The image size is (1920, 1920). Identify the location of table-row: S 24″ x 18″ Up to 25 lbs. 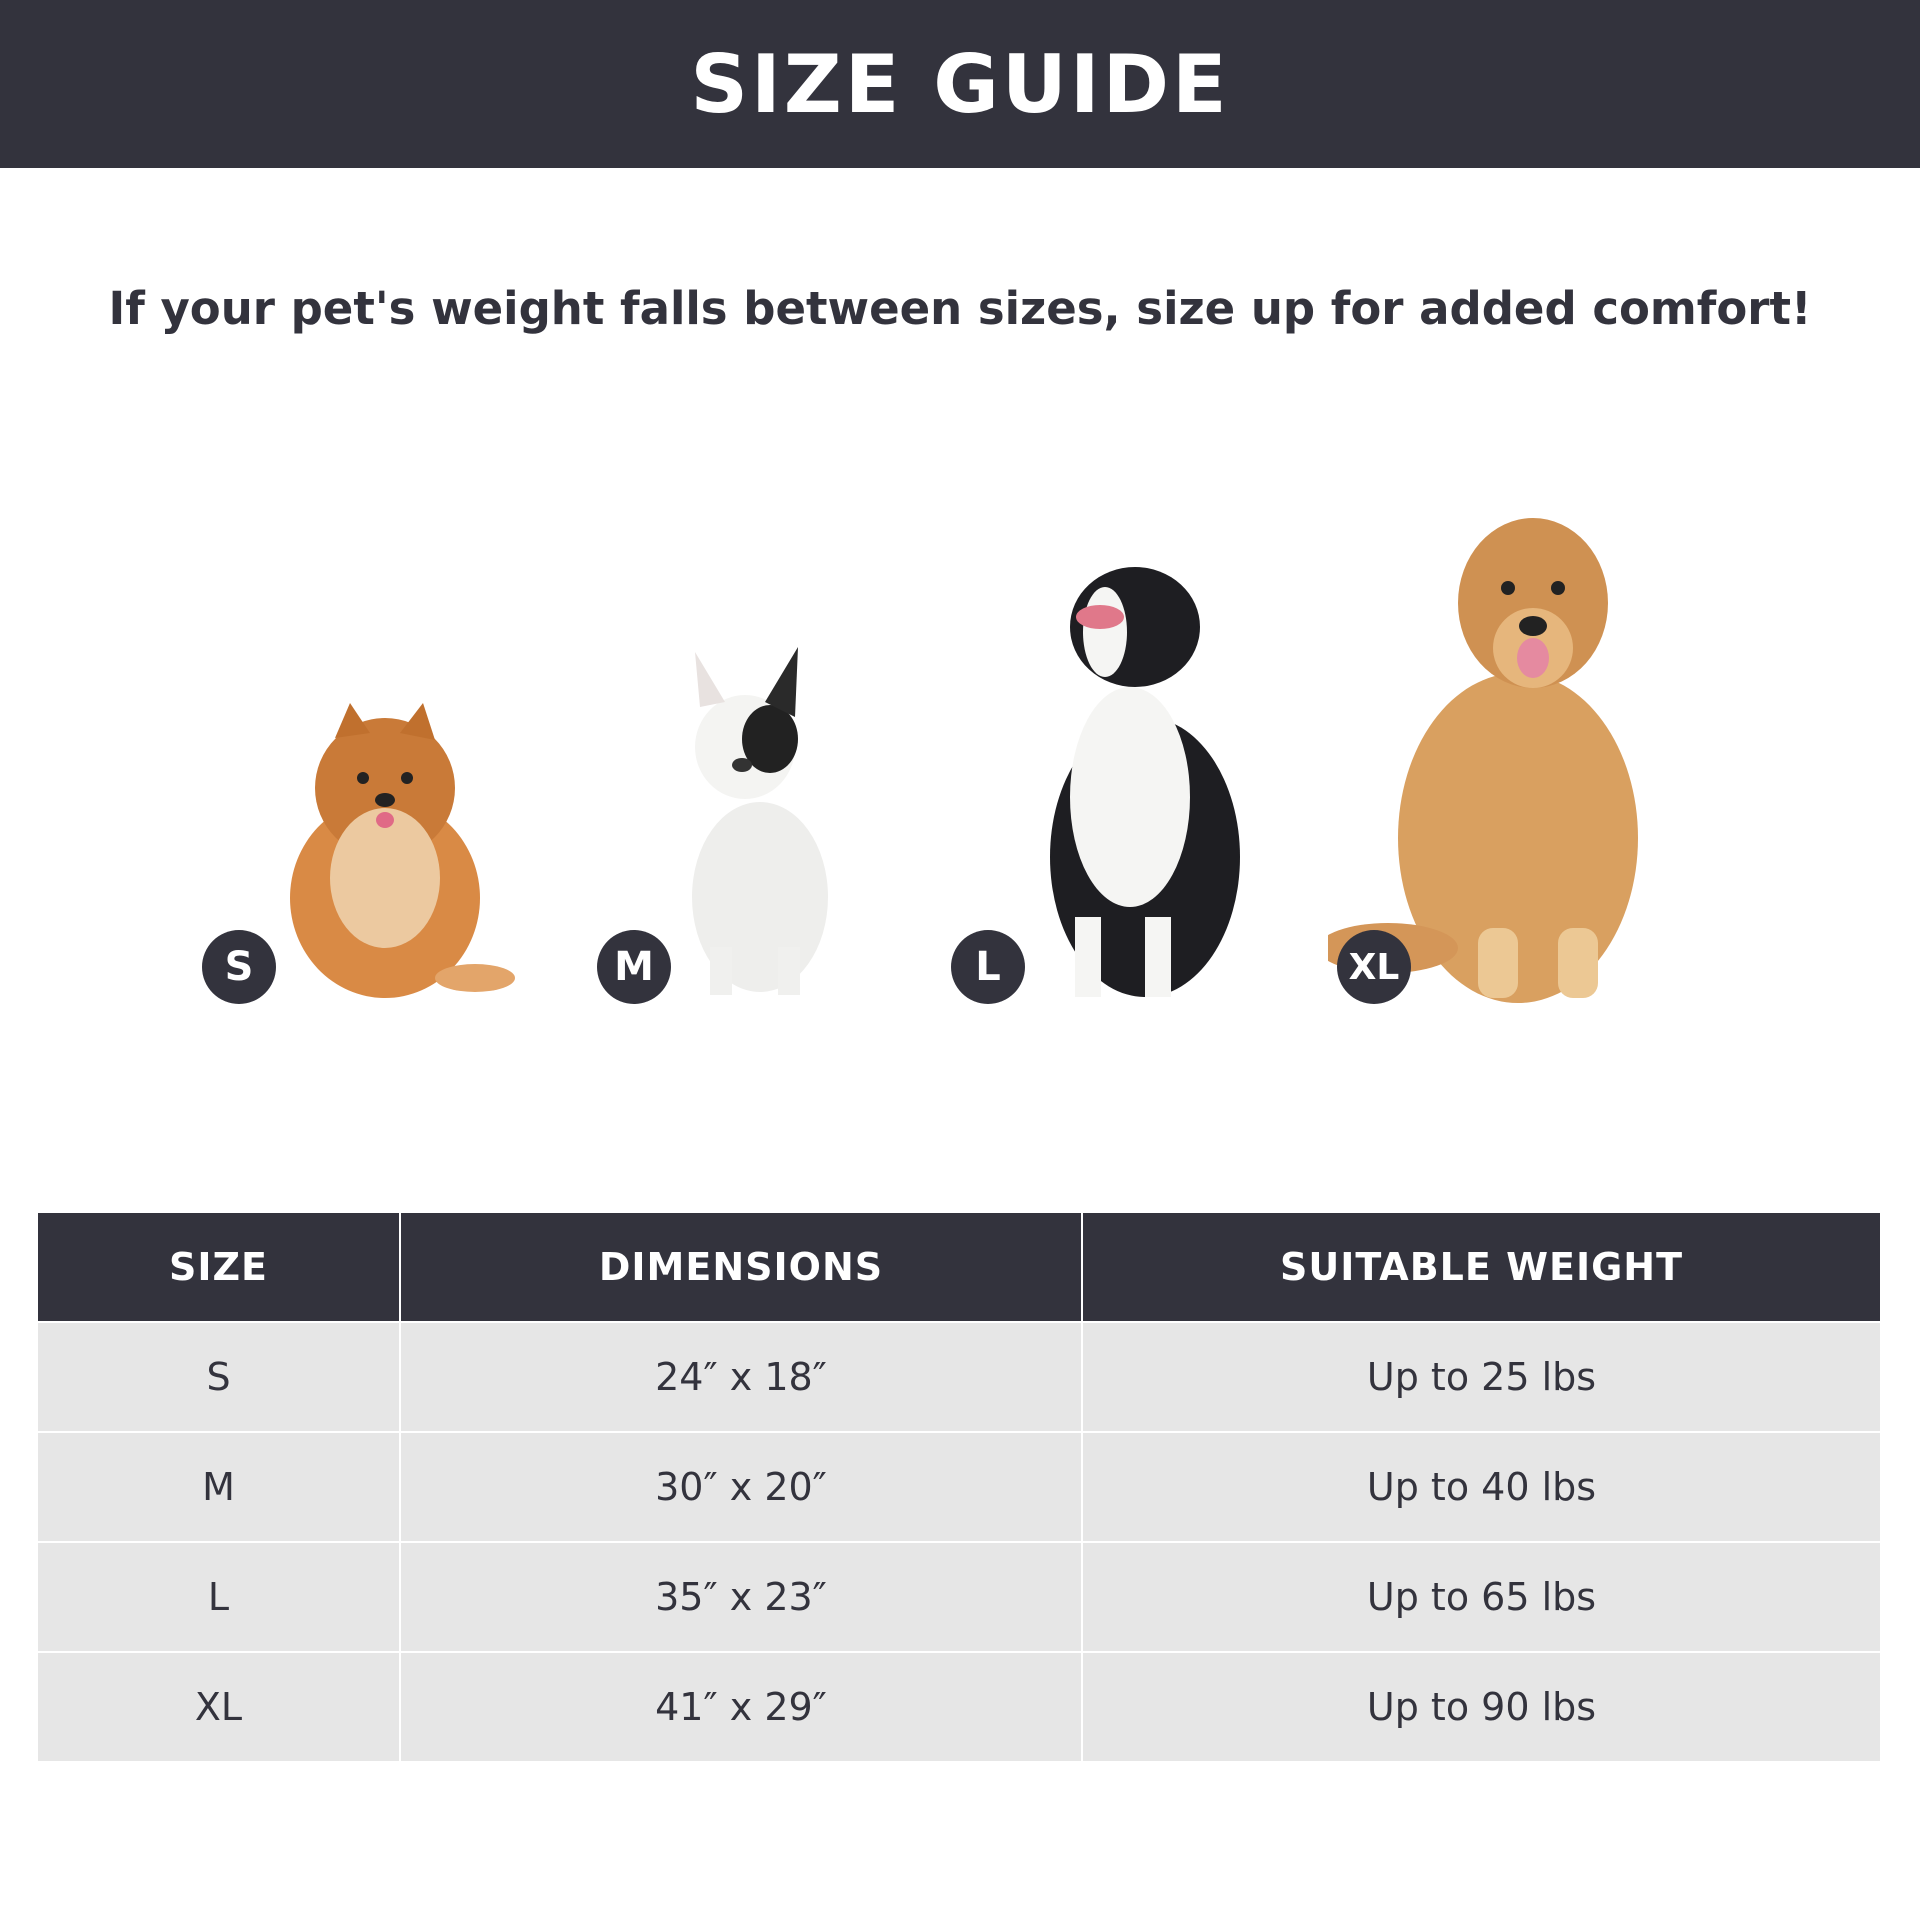
(959, 1376).